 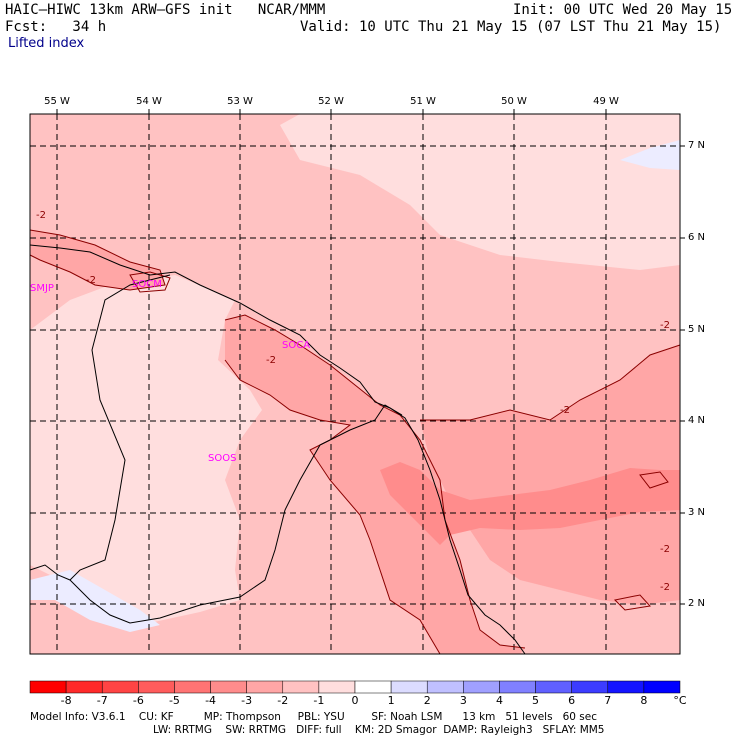 What do you see at coordinates (355, 700) in the screenshot?
I see `colorbar-tick-label: 0` at bounding box center [355, 700].